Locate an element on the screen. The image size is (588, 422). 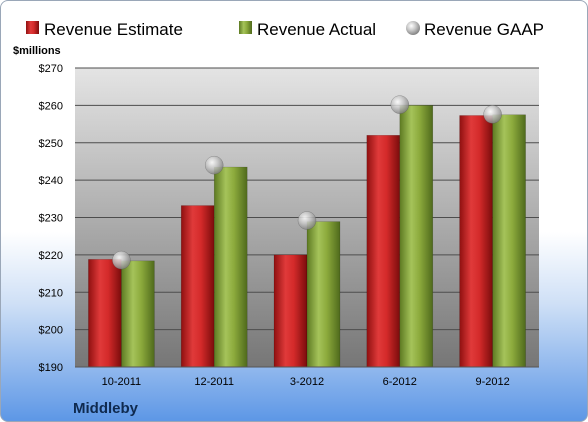
y-tick-label: $210 is located at coordinates (51, 293).